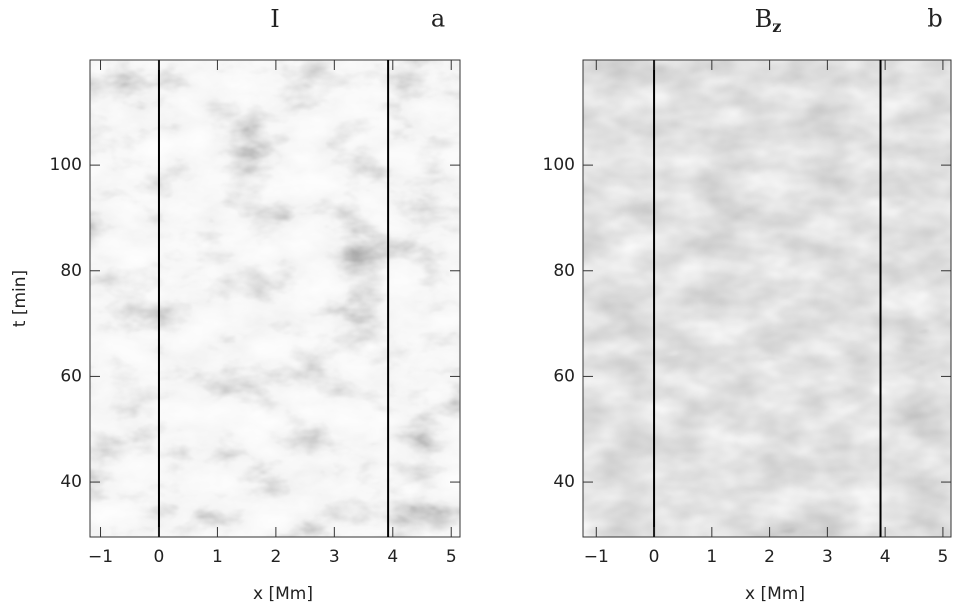 The image size is (956, 607). I want to click on title-text: I, so click(274, 19).